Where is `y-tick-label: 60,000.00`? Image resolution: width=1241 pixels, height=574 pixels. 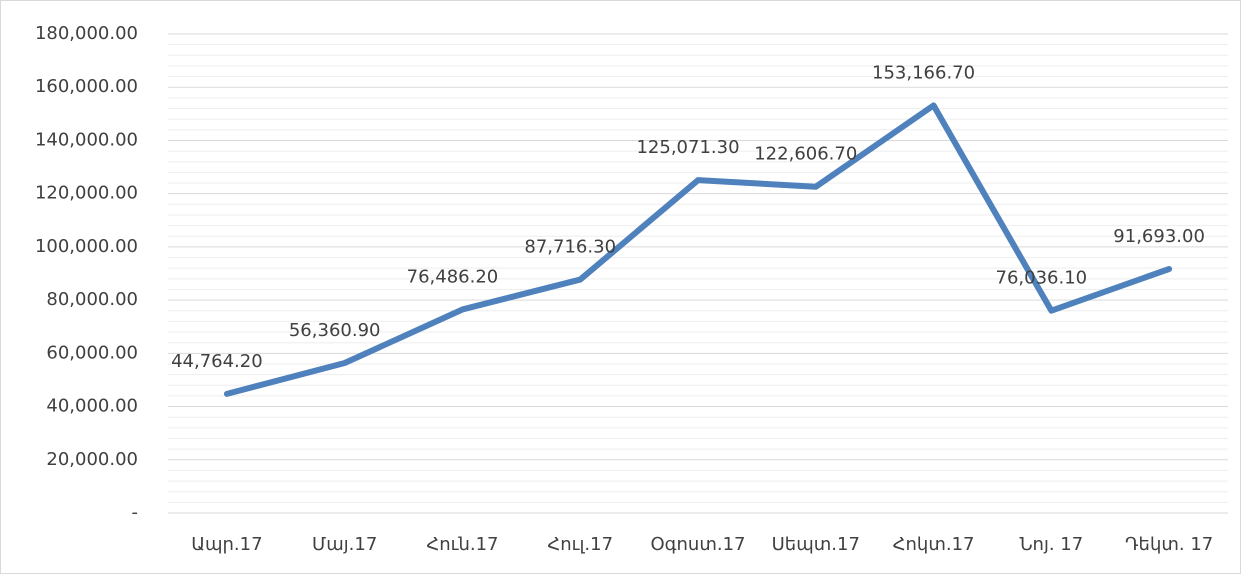 y-tick-label: 60,000.00 is located at coordinates (92, 352).